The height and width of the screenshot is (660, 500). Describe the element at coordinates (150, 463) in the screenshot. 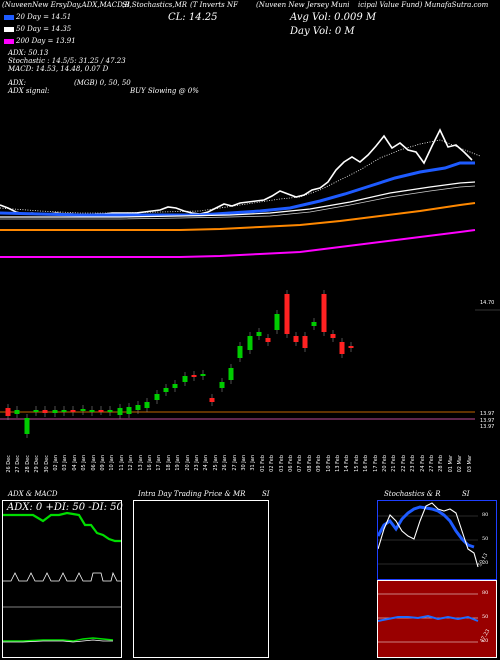

I see `x-axis-label: 16 Jan` at that location.